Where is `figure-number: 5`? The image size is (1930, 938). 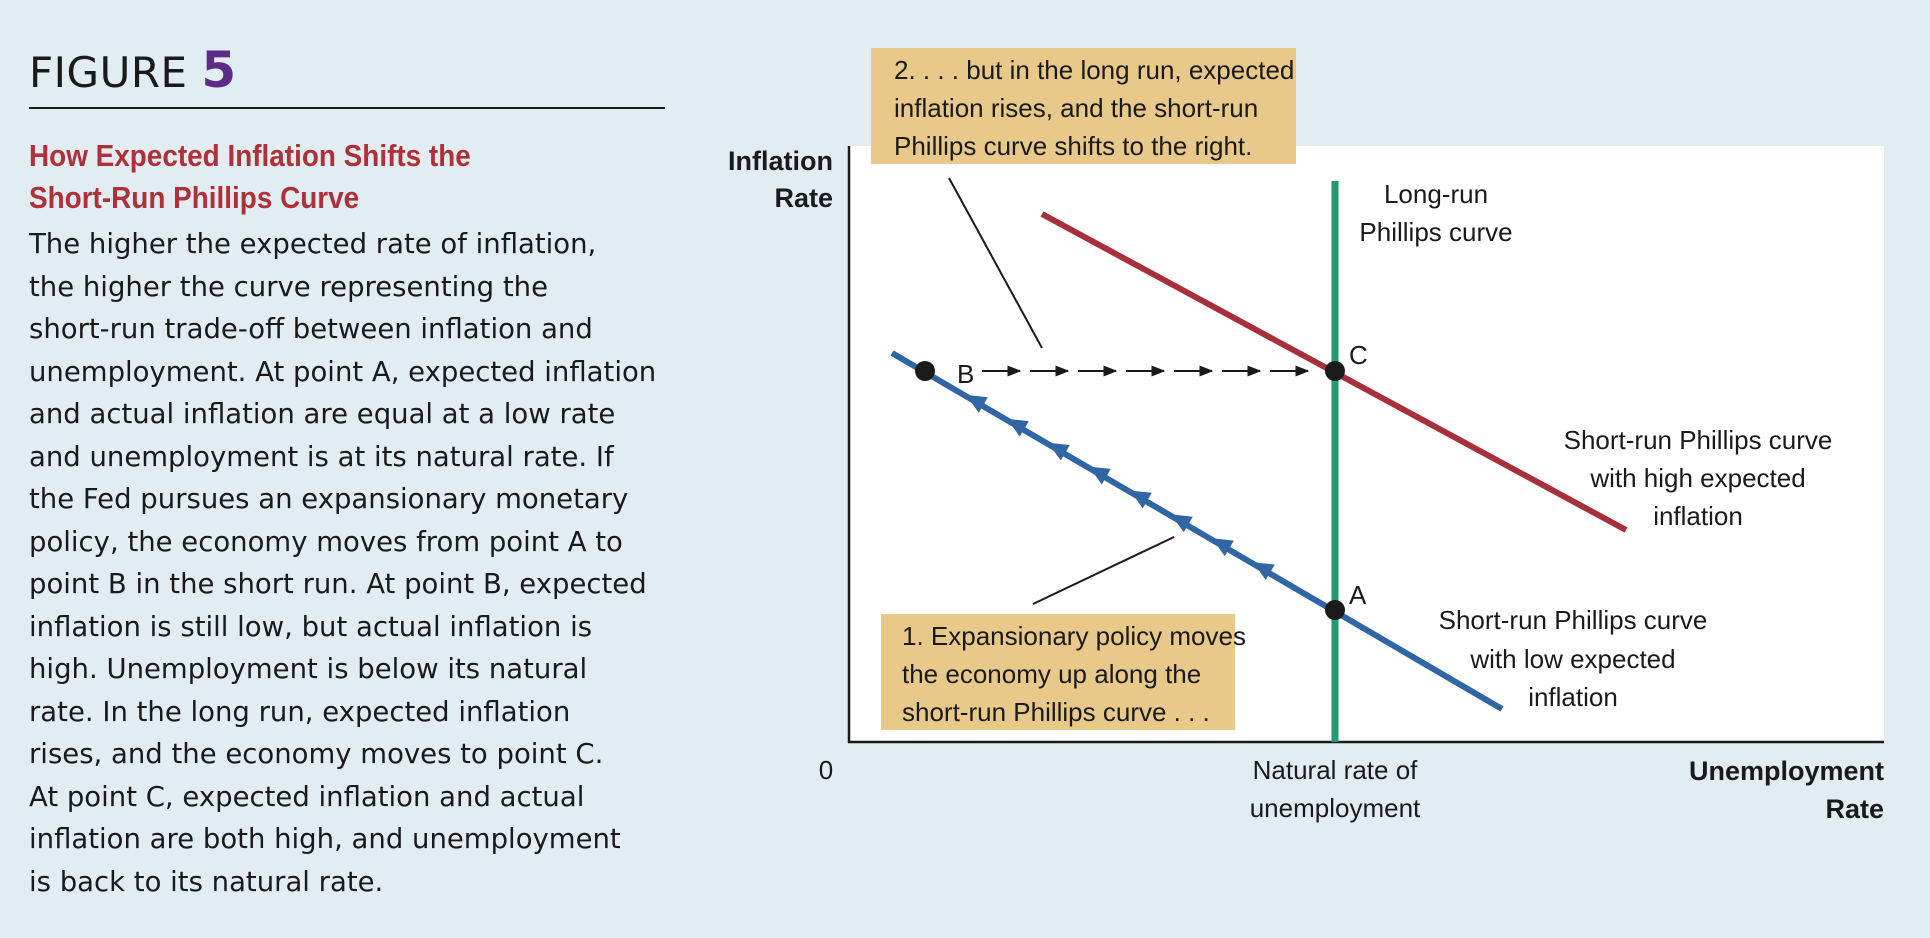 figure-number: 5 is located at coordinates (219, 70).